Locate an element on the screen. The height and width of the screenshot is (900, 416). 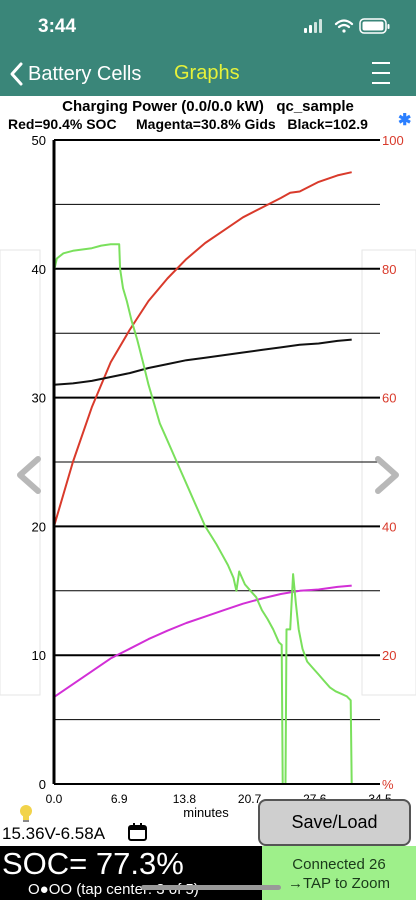
calendar-icon is located at coordinates (137, 832).